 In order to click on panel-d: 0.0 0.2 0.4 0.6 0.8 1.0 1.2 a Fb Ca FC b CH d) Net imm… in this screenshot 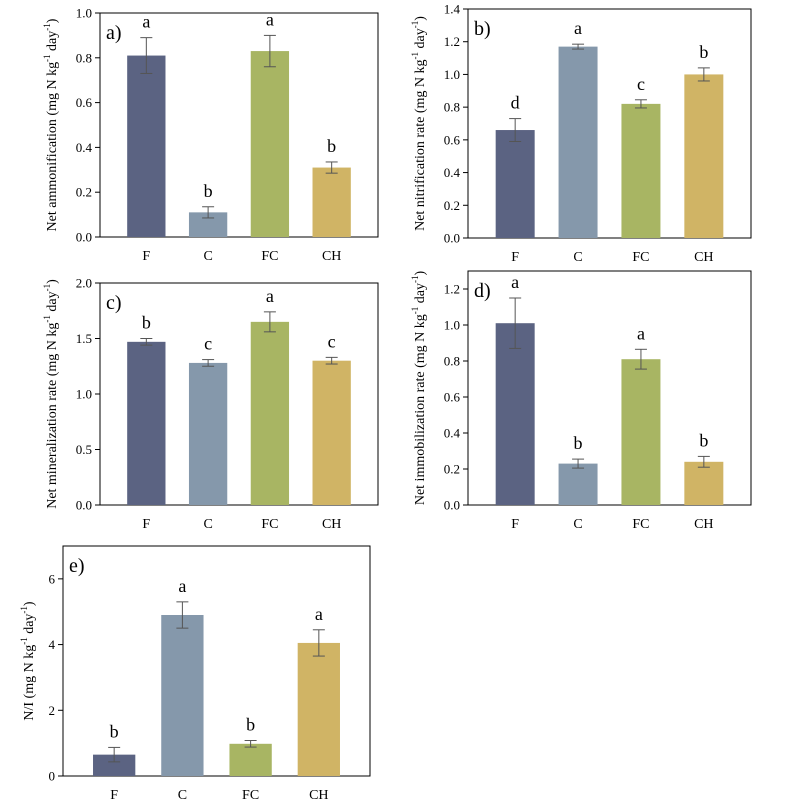, I will do `click(581, 401)`.